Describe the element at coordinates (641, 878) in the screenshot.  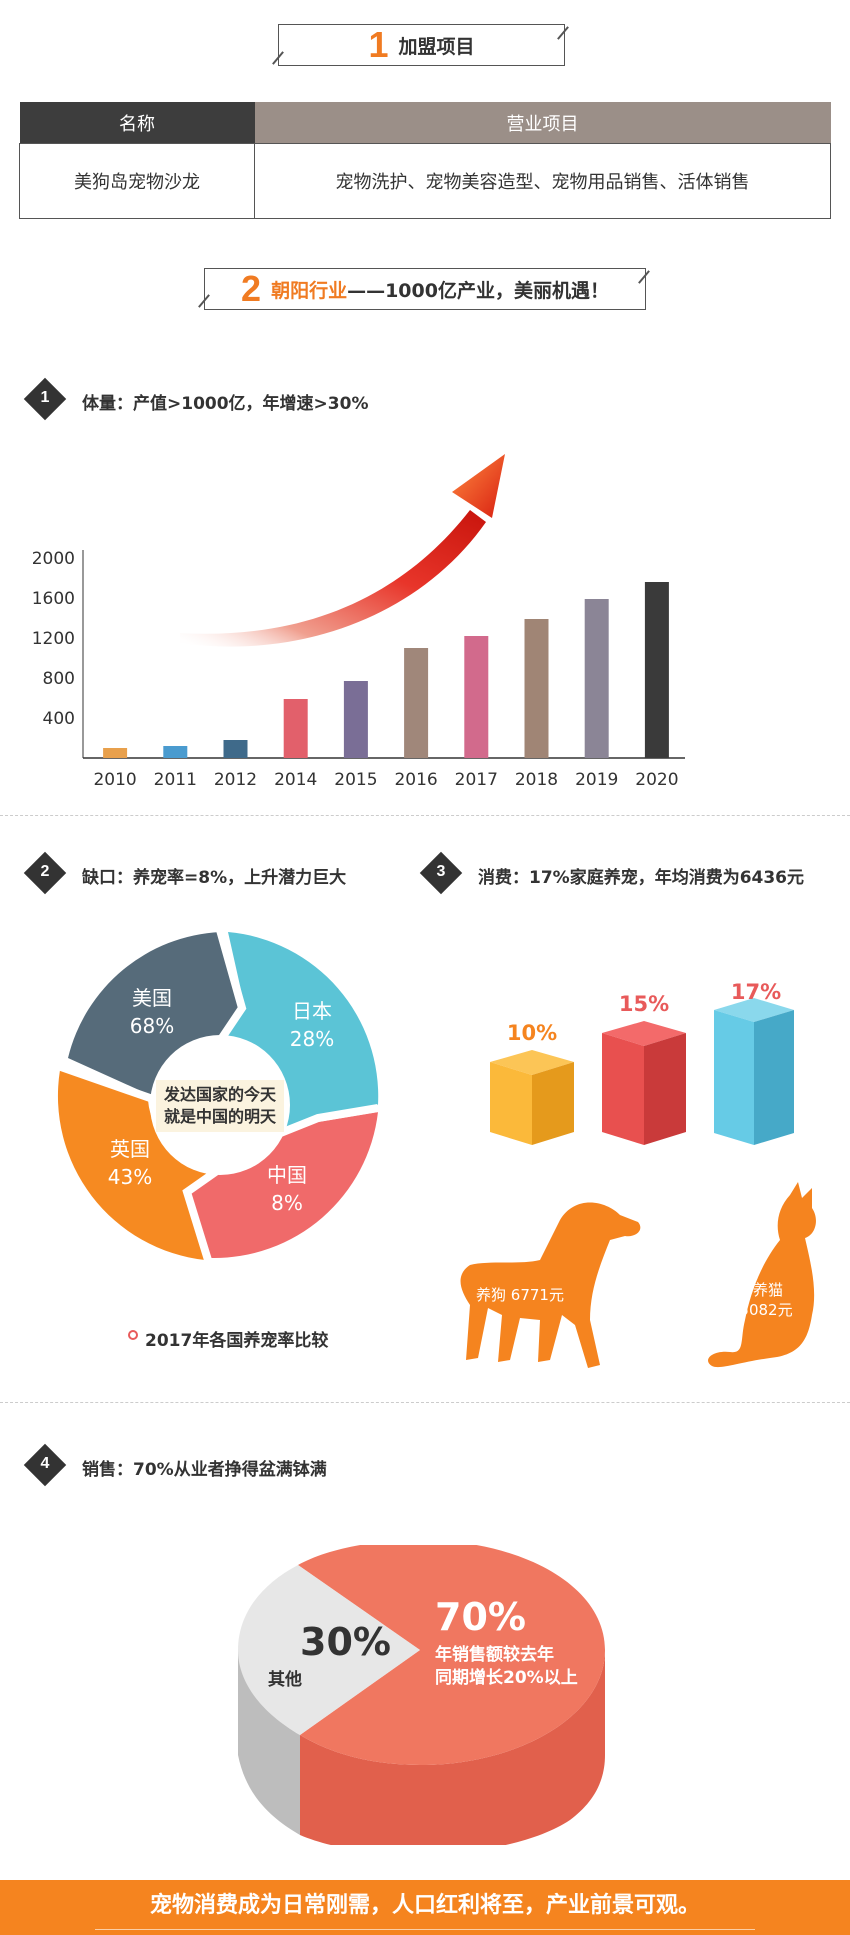
I see `point-title: 消费：17%家庭养宠，年均消费为6436元` at that location.